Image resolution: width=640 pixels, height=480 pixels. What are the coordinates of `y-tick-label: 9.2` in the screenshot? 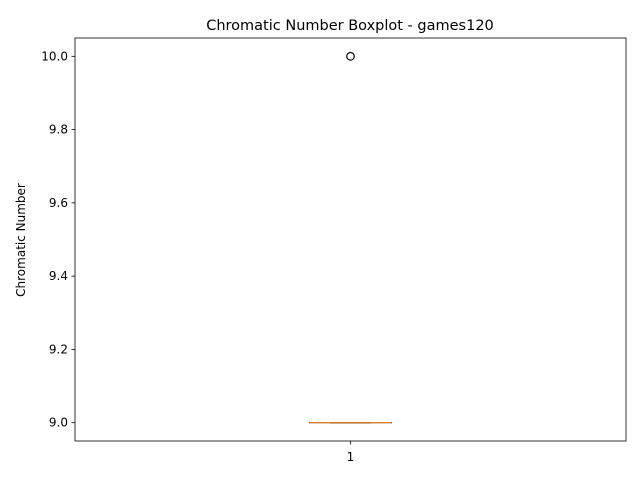 It's located at (58, 349).